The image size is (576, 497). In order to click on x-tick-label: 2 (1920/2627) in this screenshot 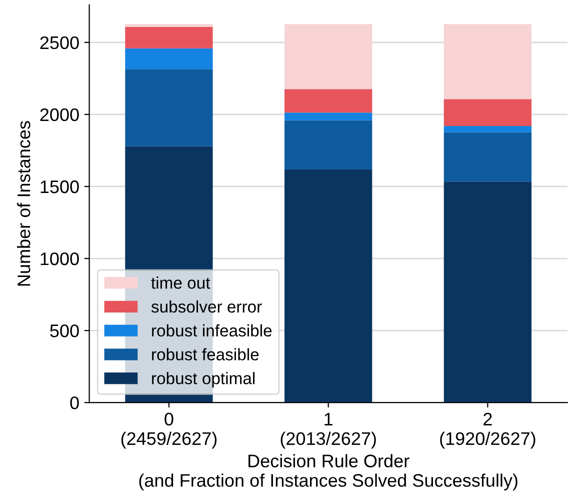, I will do `click(488, 430)`.